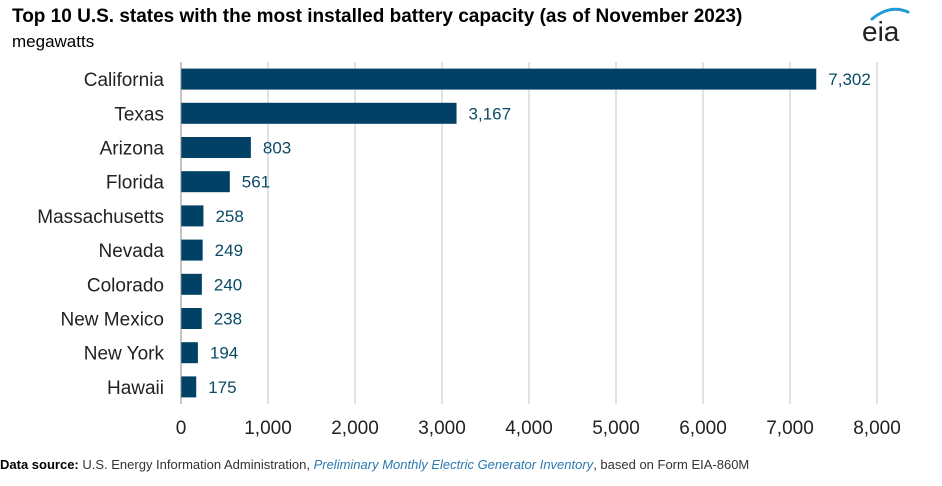 Image resolution: width=942 pixels, height=486 pixels. I want to click on value-label: 194, so click(224, 353).